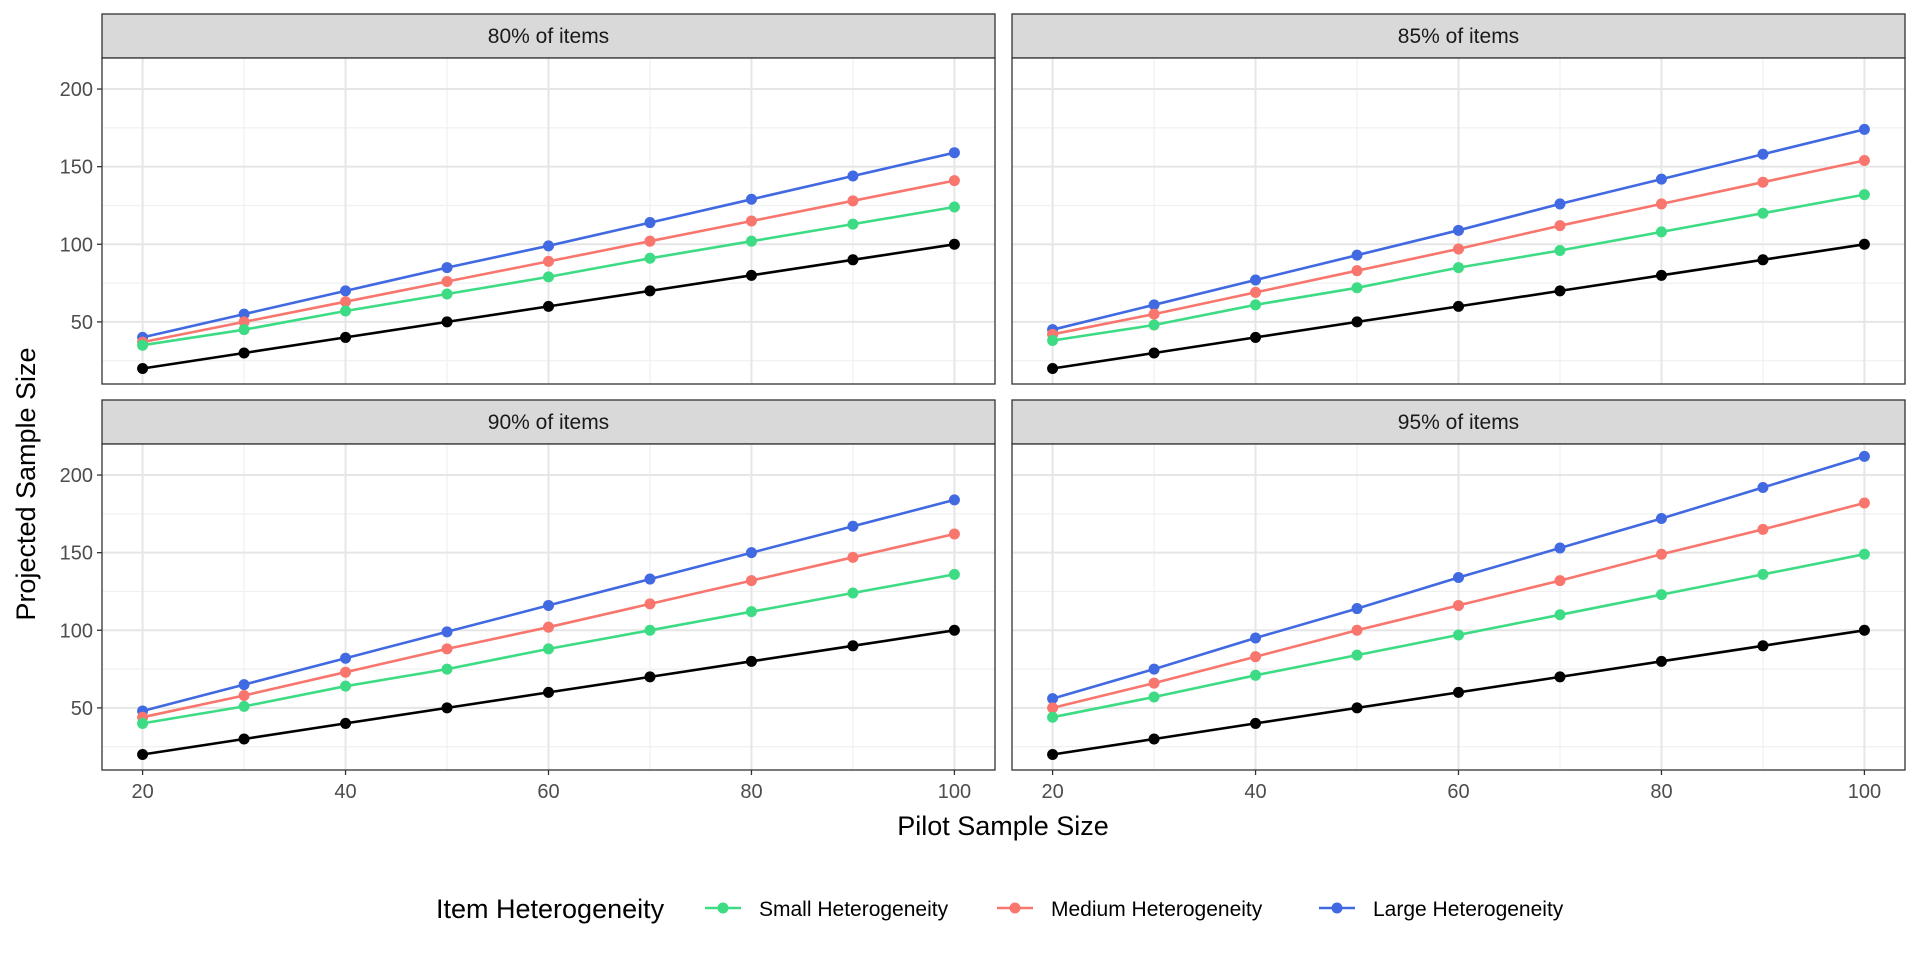  Describe the element at coordinates (1458, 268) in the screenshot. I see `series-small-heterogeneity` at that location.